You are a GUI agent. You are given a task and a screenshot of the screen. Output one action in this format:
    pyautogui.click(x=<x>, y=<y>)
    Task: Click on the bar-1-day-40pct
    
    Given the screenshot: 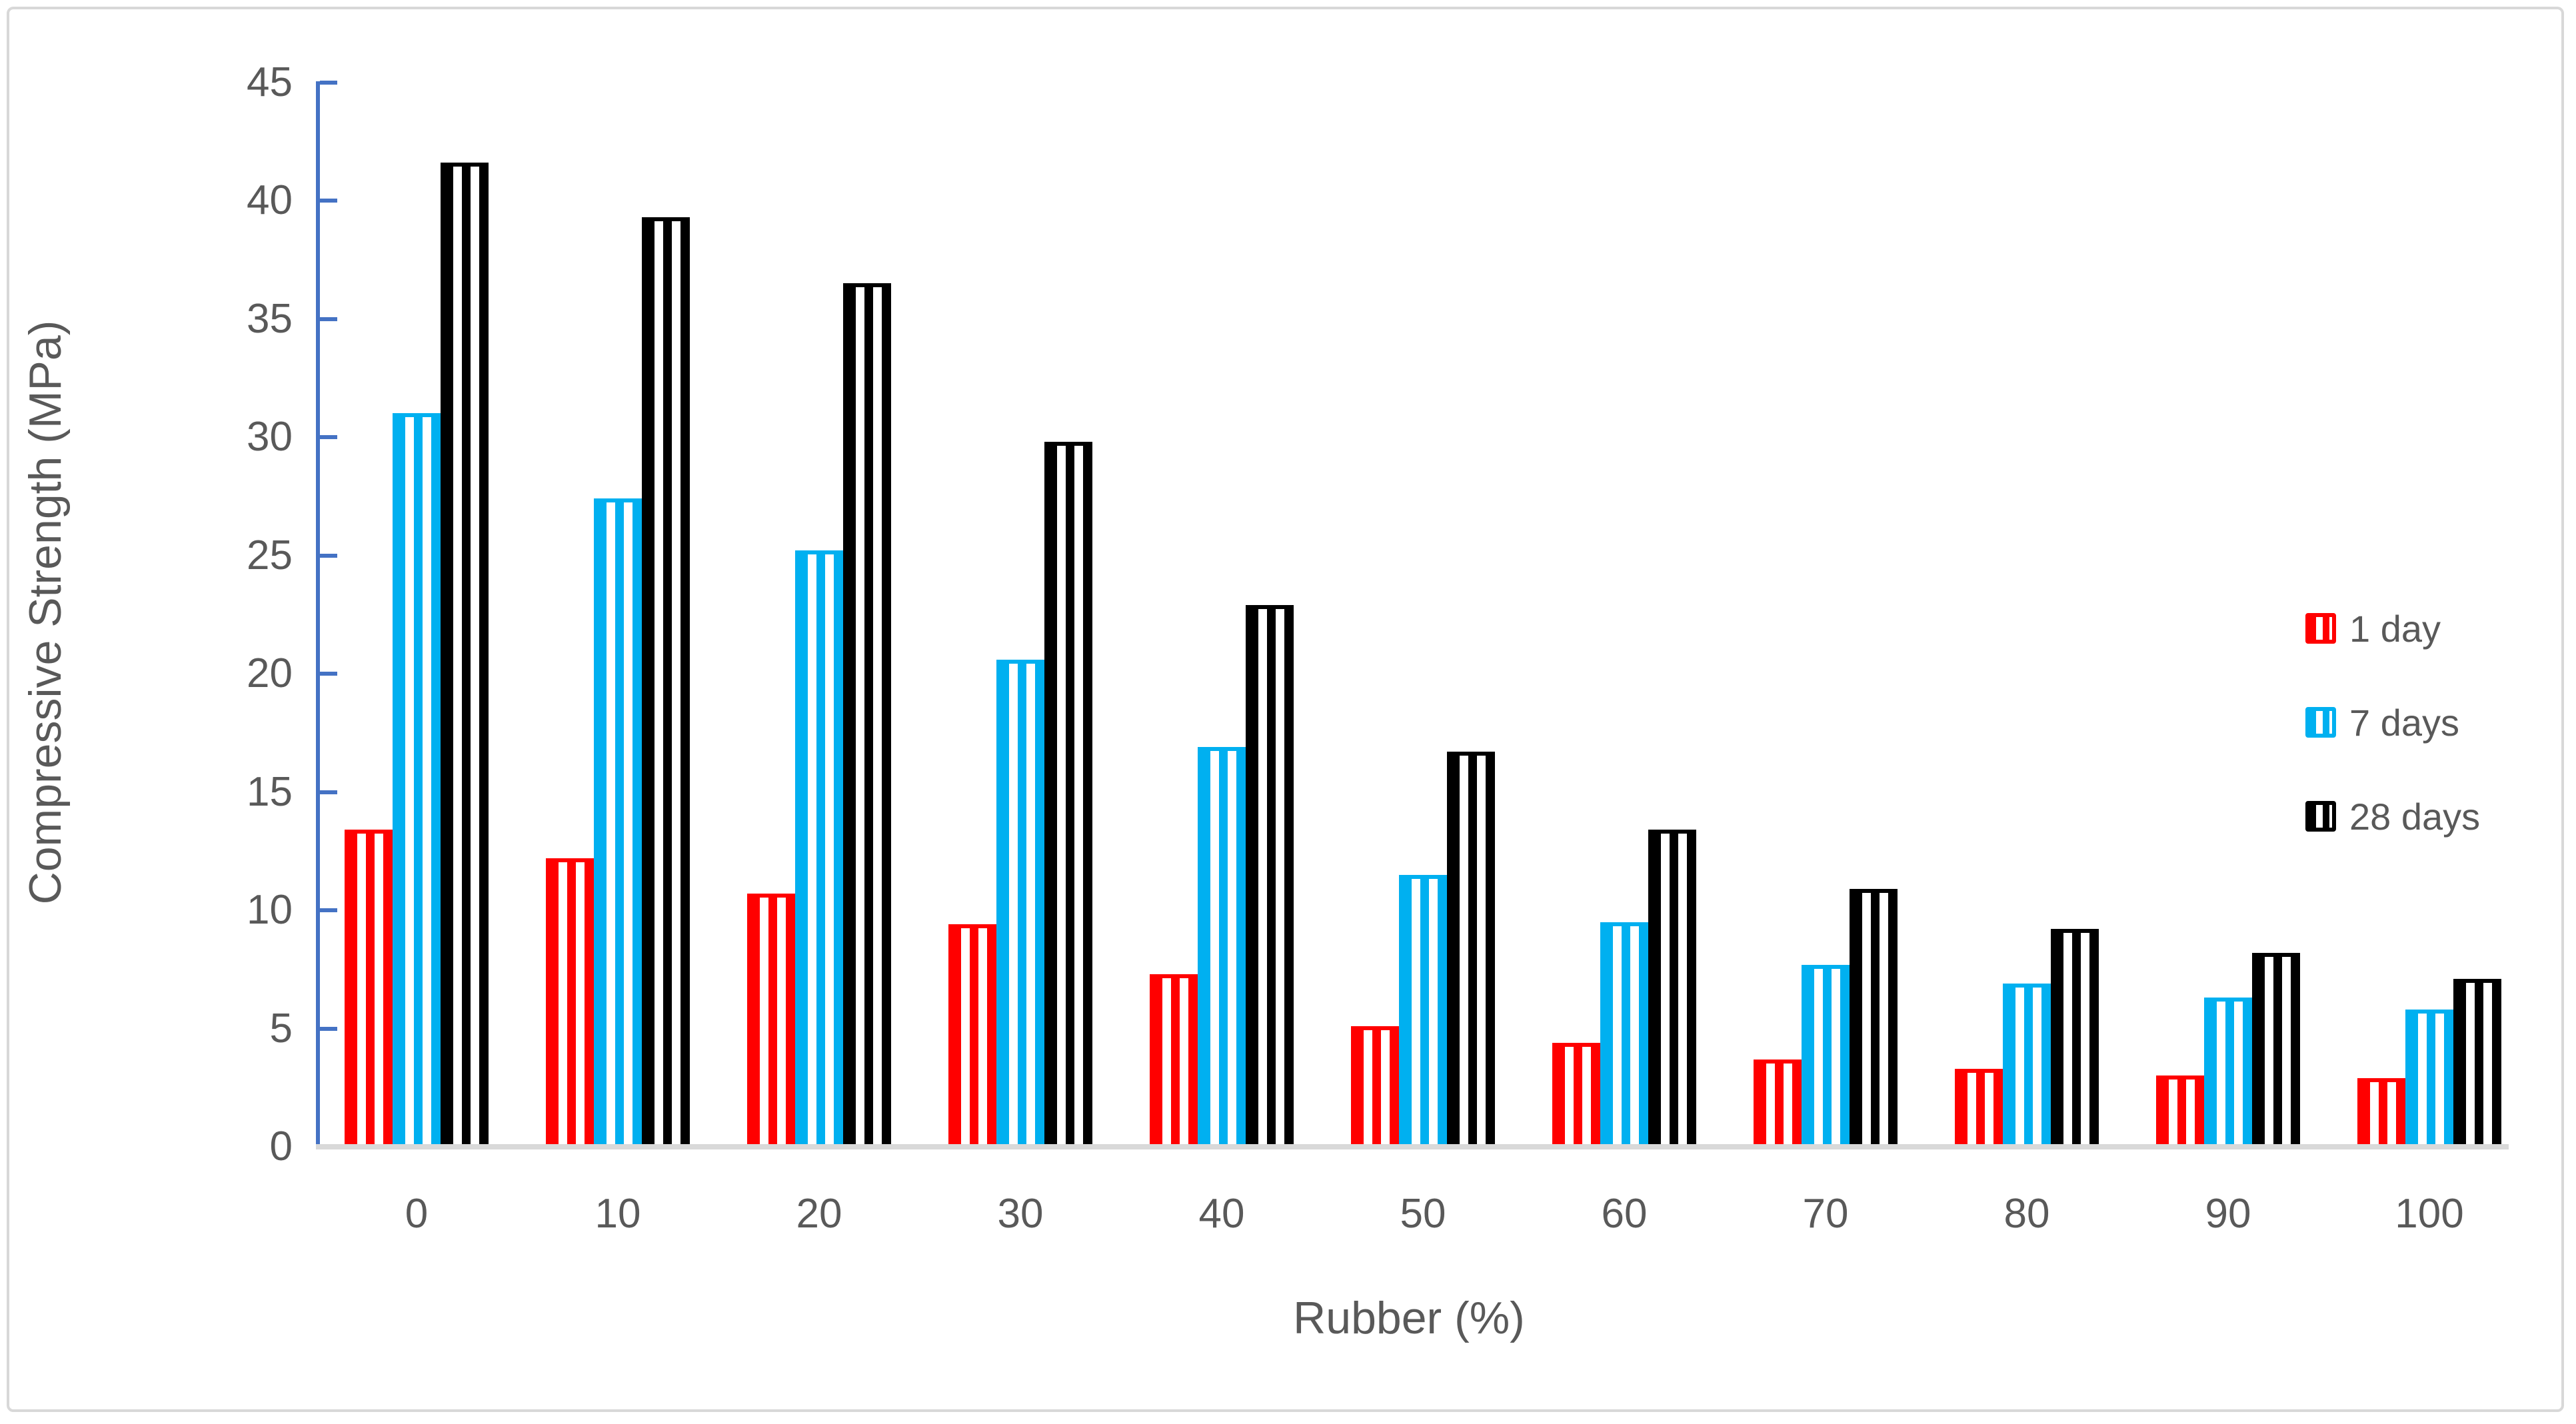 What is the action you would take?
    pyautogui.click(x=1174, y=1060)
    